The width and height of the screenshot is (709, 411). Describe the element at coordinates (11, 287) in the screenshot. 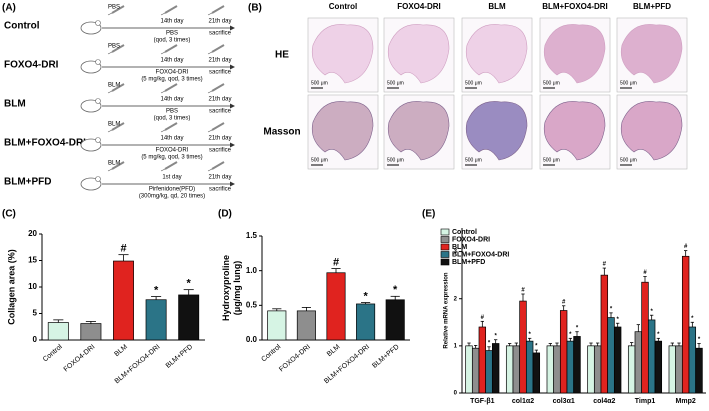

I see `y-axis-label: Collagen area (%)` at that location.